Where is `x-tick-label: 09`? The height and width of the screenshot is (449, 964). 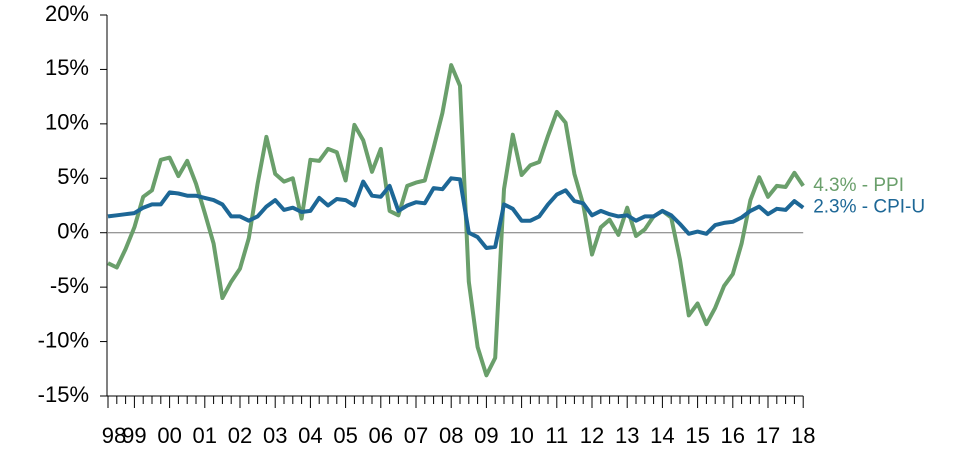
x-tick-label: 09 is located at coordinates (486, 435).